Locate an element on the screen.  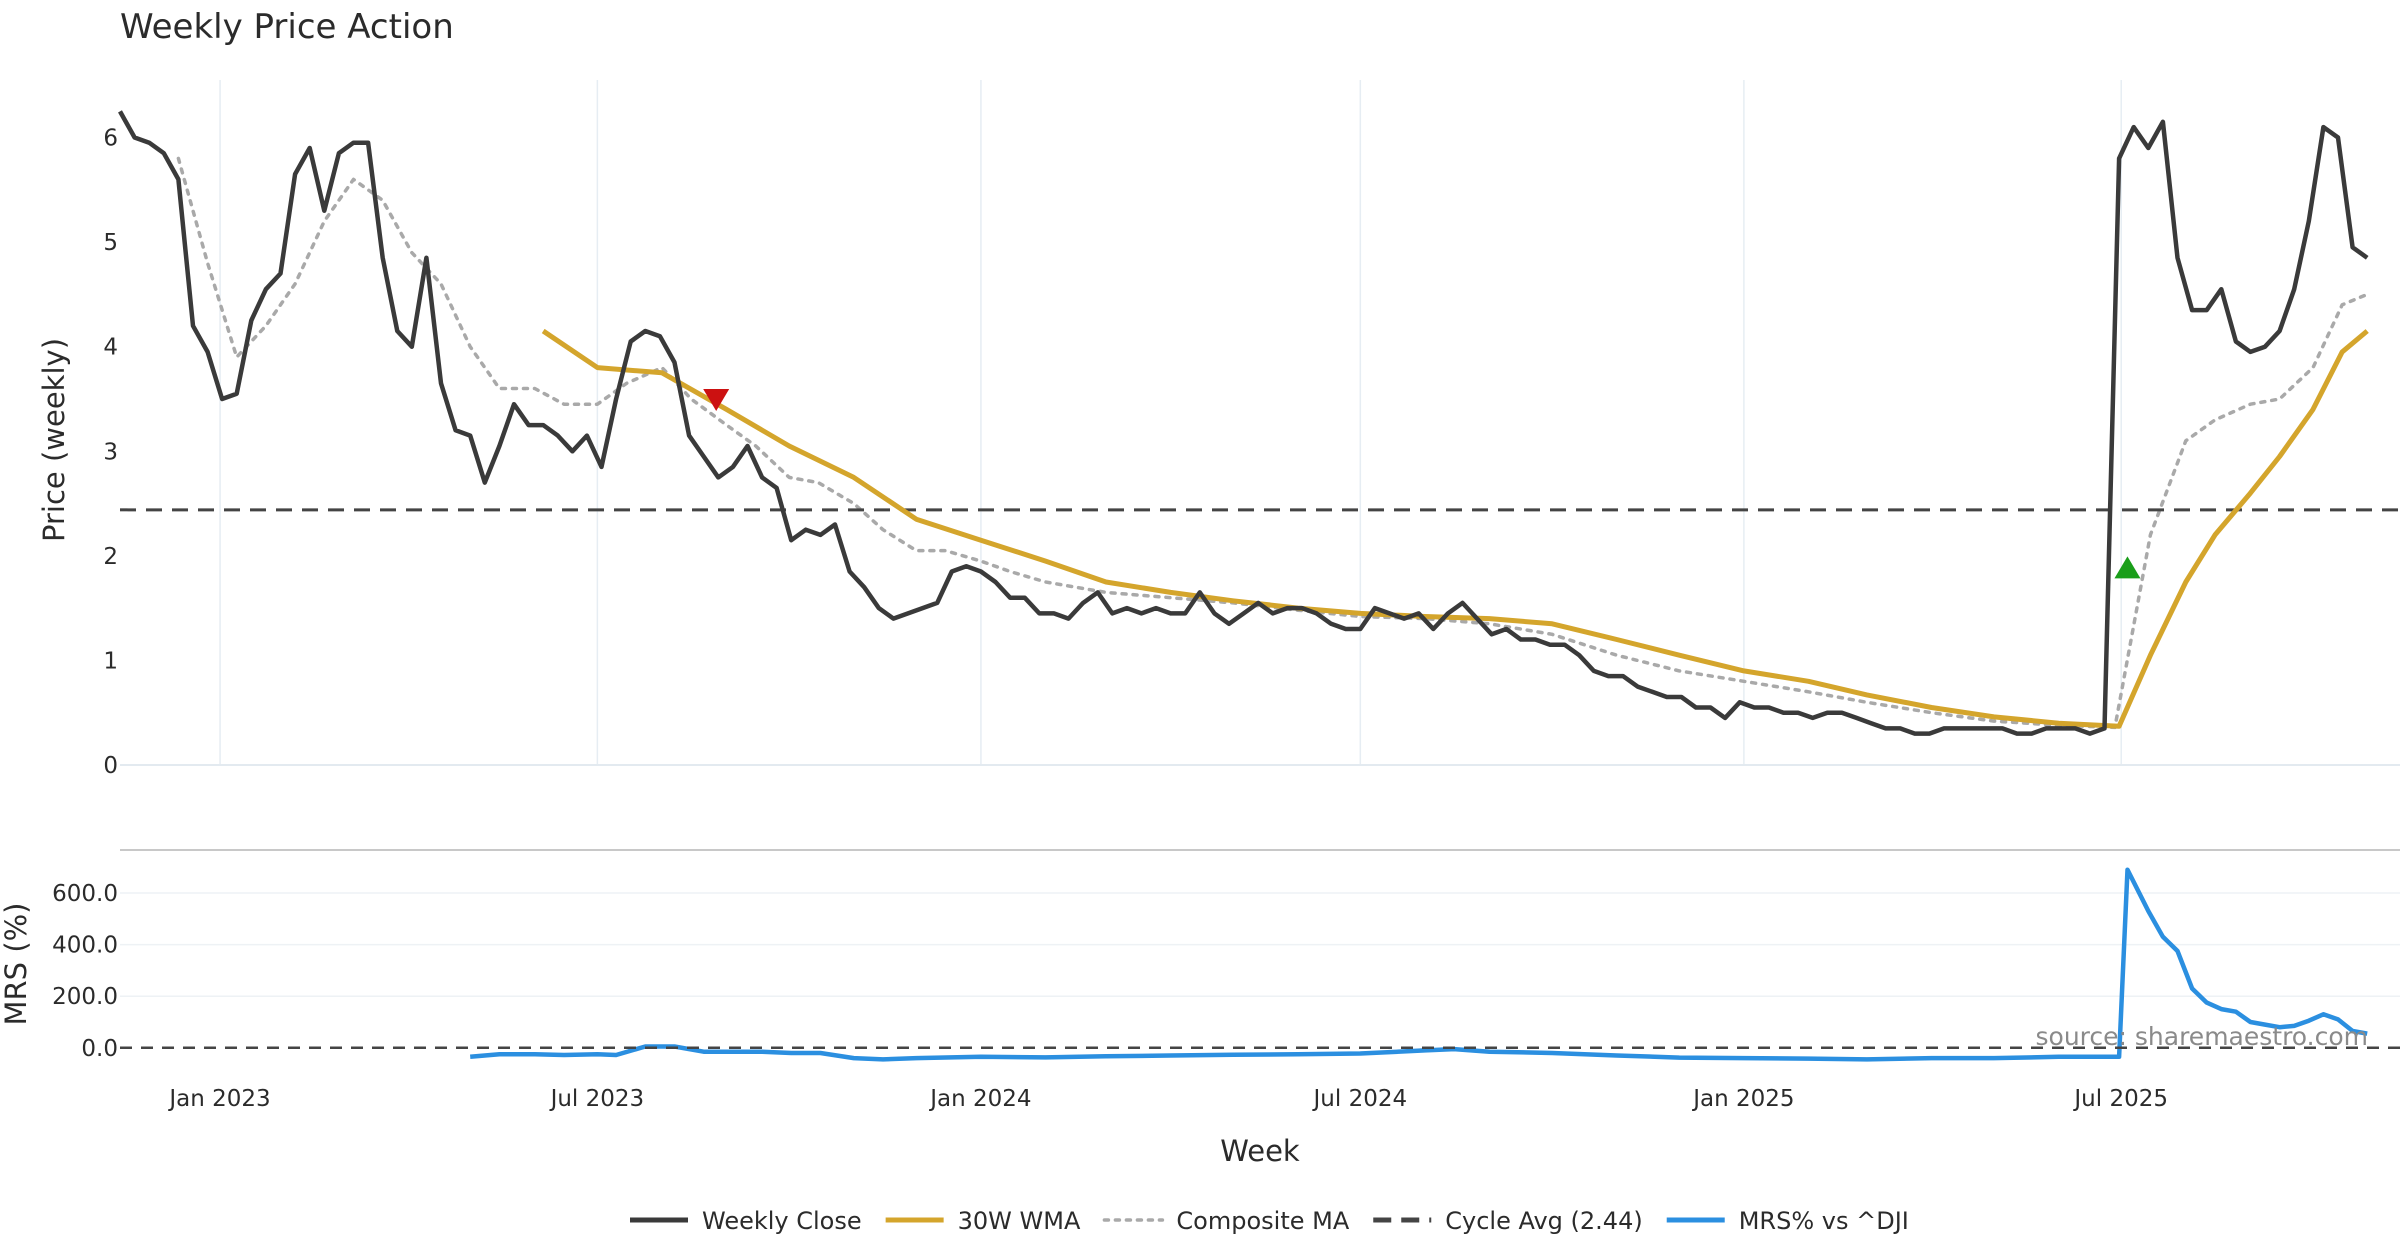
x-tick-label: Jan 2025 is located at coordinates (1742, 1099).